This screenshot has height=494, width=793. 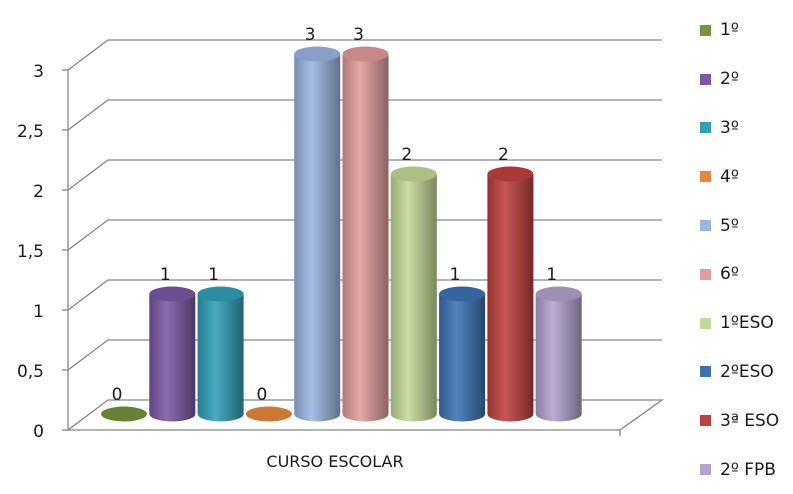 I want to click on y-tick-labels: 0 0,5 1 1,5 2 2,5 3, so click(x=30, y=252).